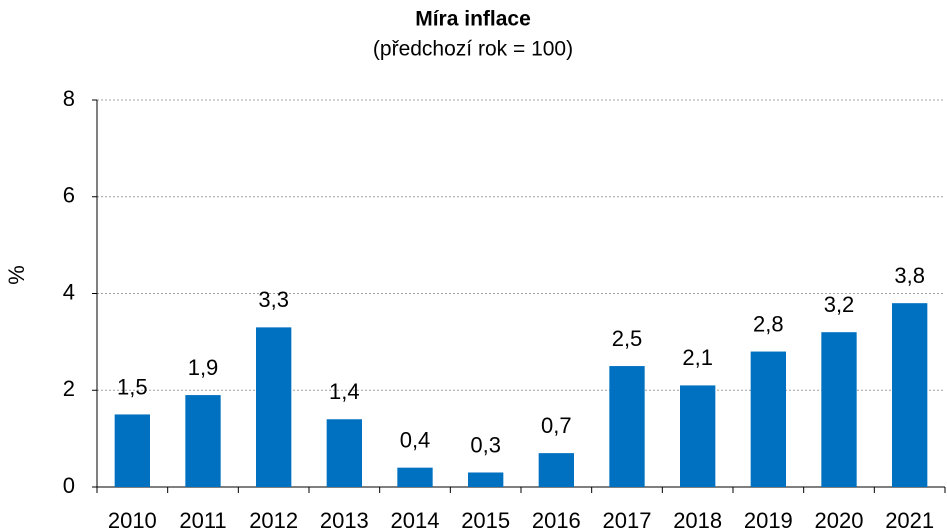 The image size is (947, 529). What do you see at coordinates (202, 518) in the screenshot?
I see `x-tick-label: 2011` at bounding box center [202, 518].